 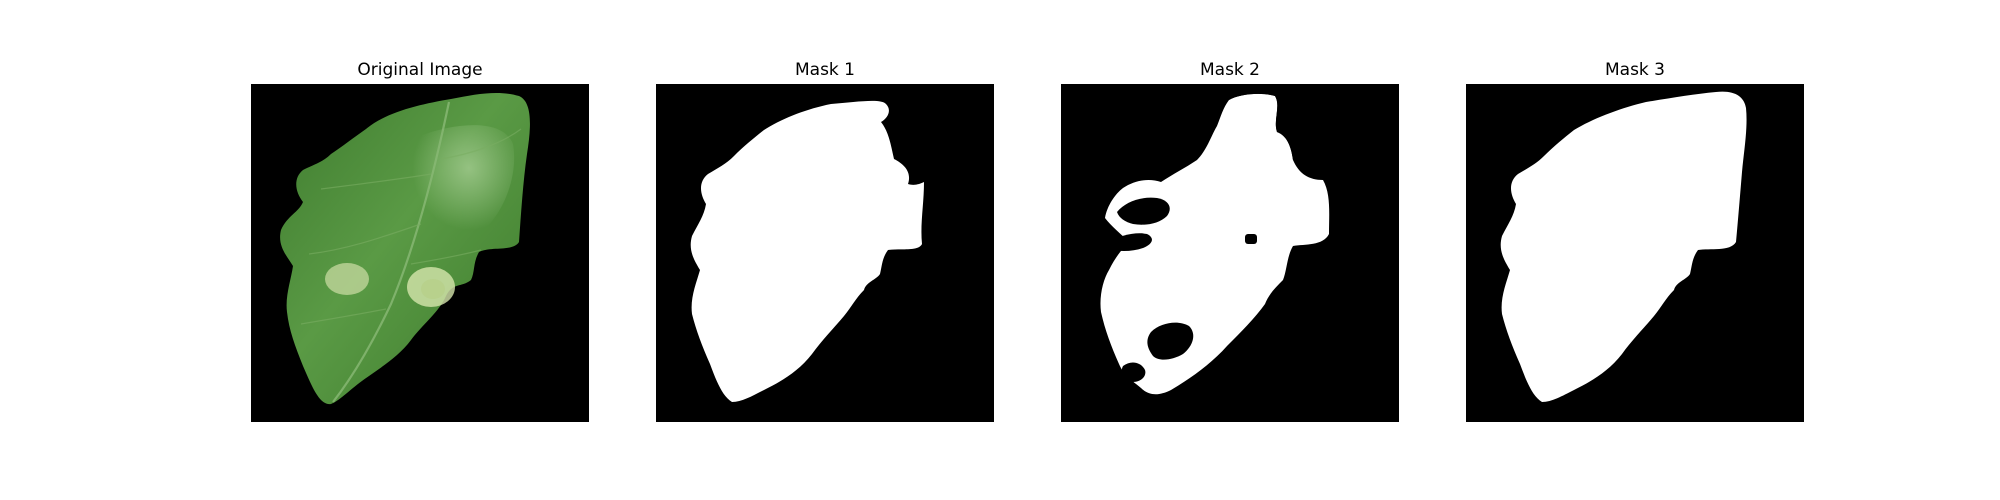 I want to click on mask-1-image, so click(x=807, y=251).